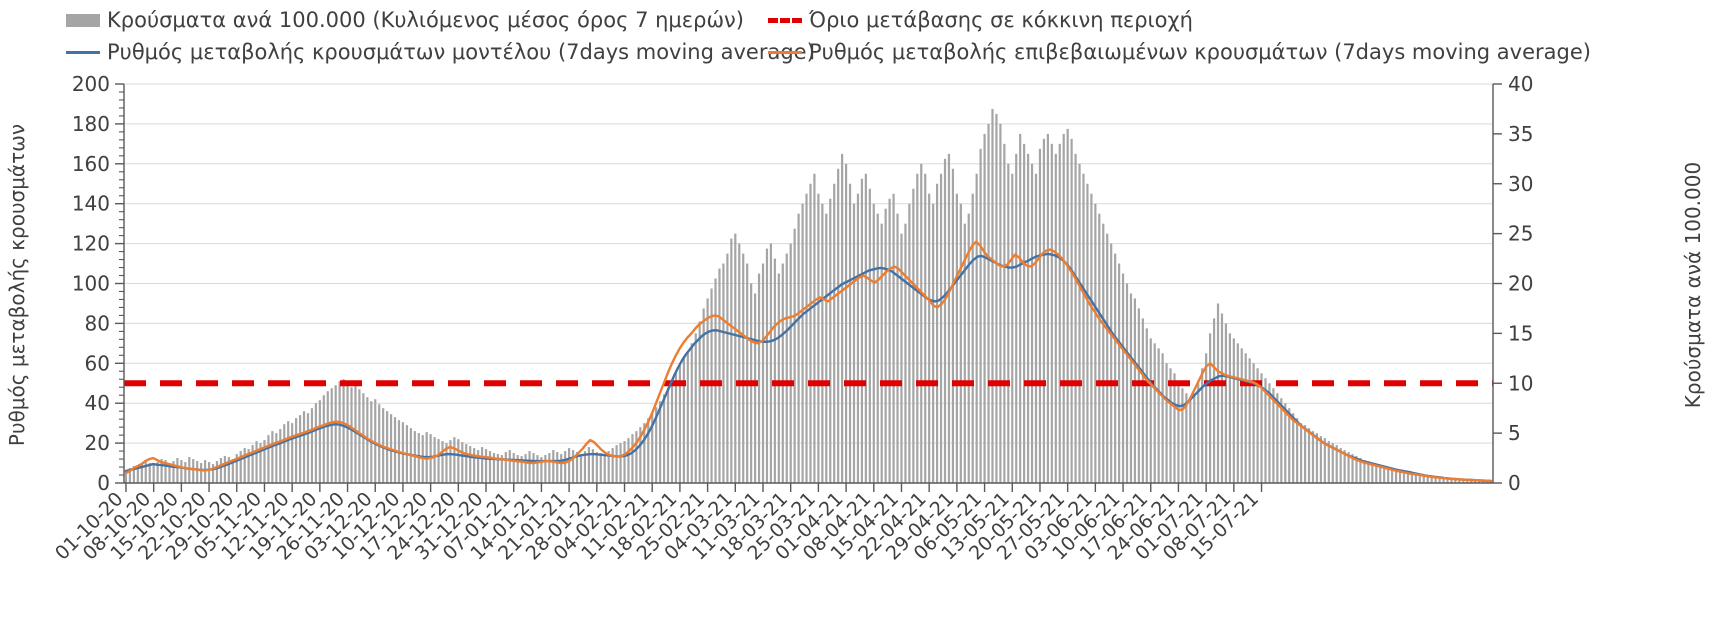  Describe the element at coordinates (103, 483) in the screenshot. I see `left-axis-tick-label: 0` at that location.